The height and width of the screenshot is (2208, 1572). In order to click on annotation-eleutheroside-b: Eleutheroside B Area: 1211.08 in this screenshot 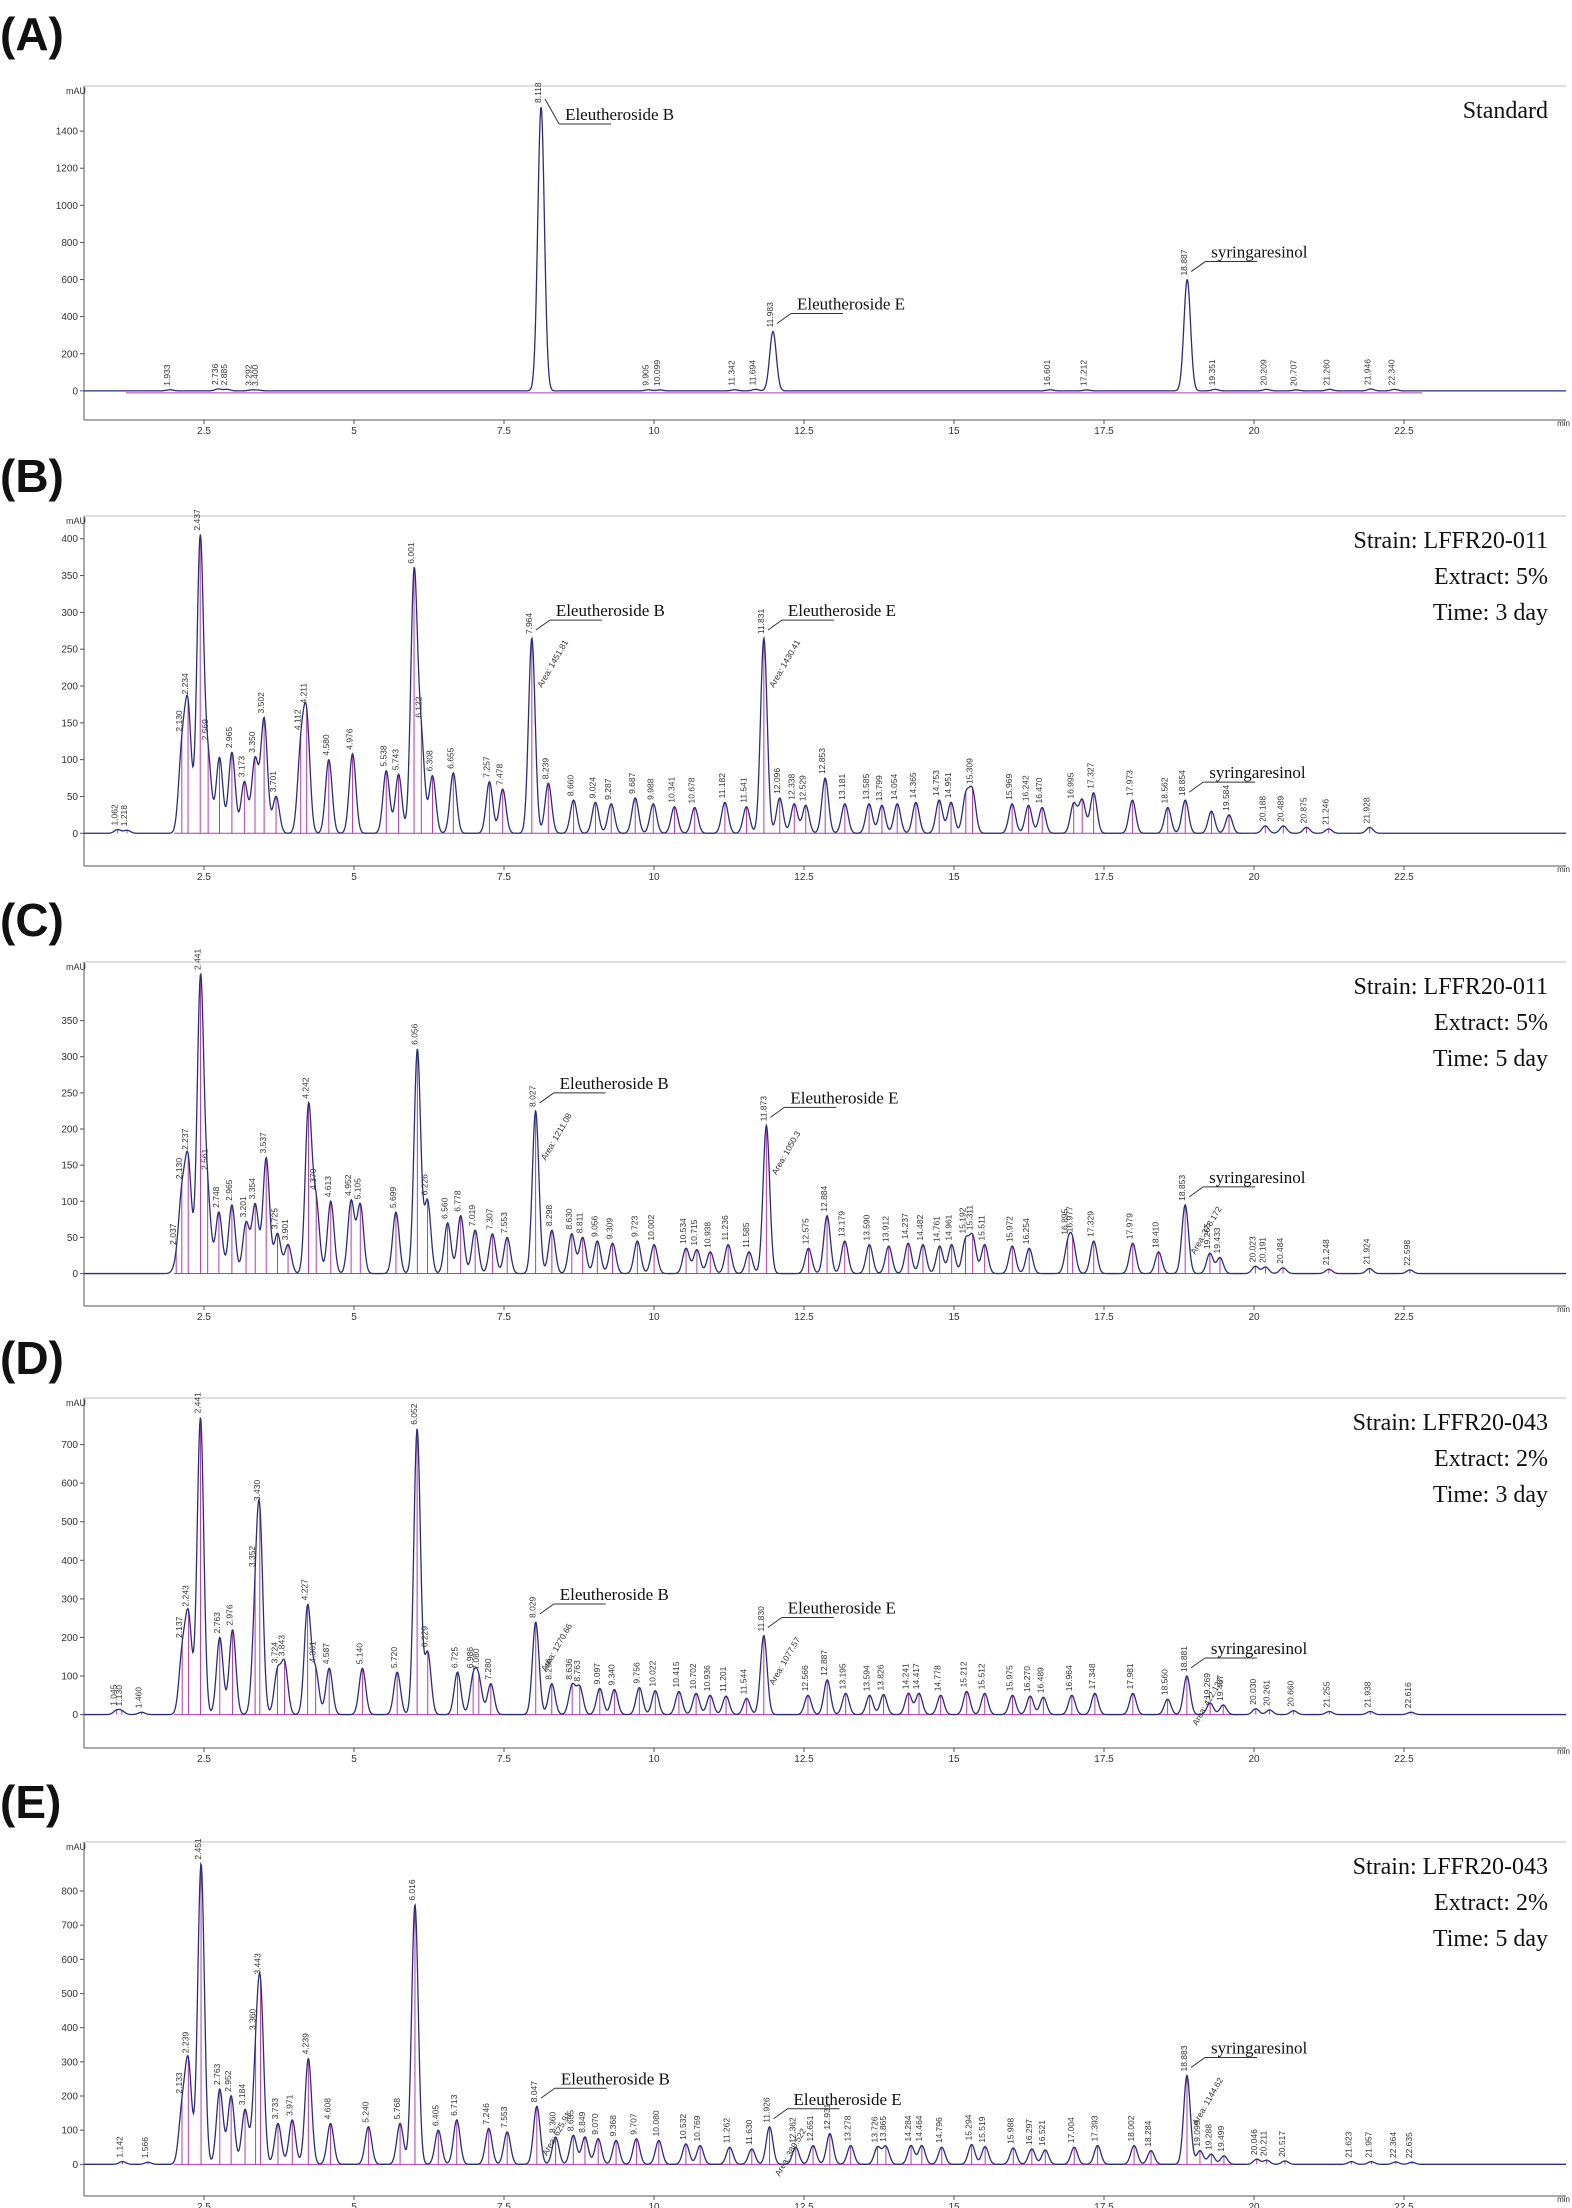, I will do `click(604, 1118)`.